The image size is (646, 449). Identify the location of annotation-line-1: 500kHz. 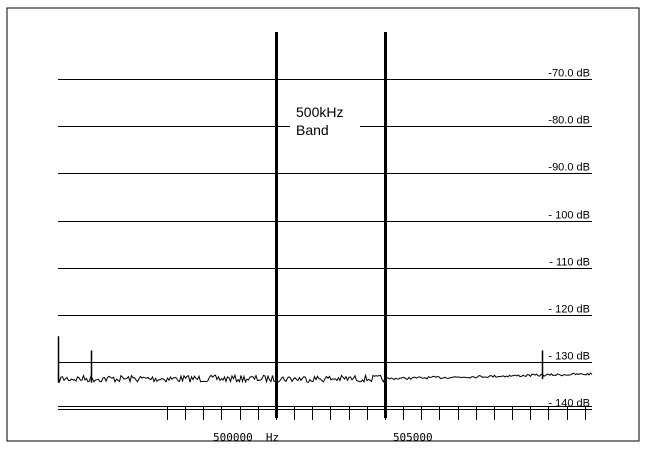
(319, 112).